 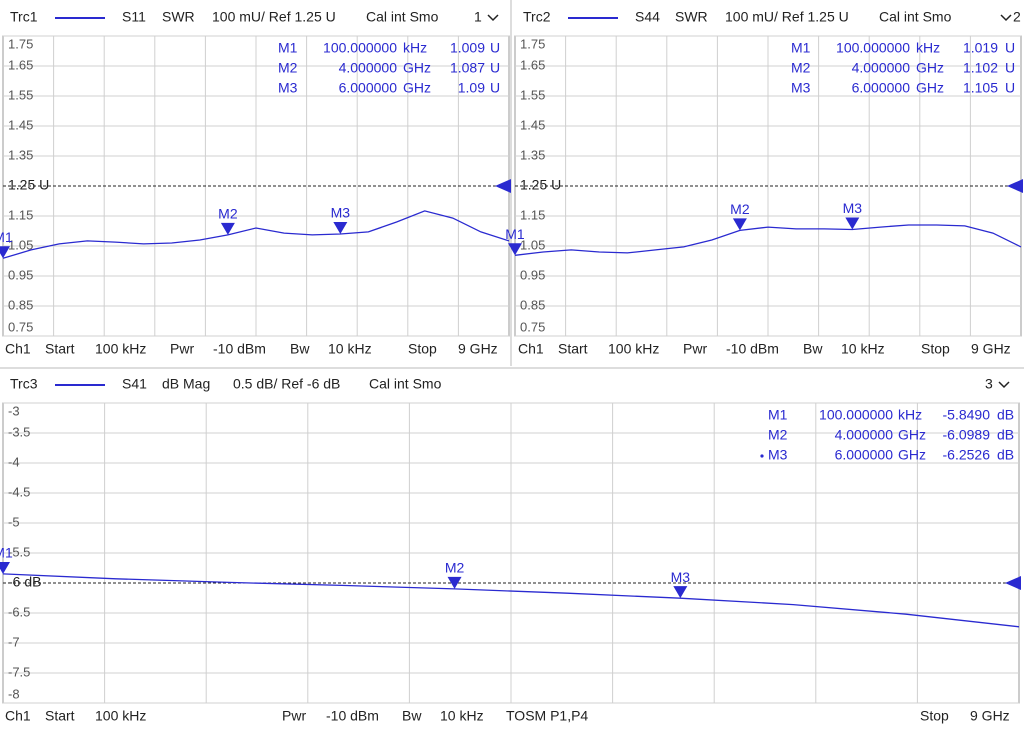 What do you see at coordinates (990, 716) in the screenshot?
I see `footer-item: 9 GHz` at bounding box center [990, 716].